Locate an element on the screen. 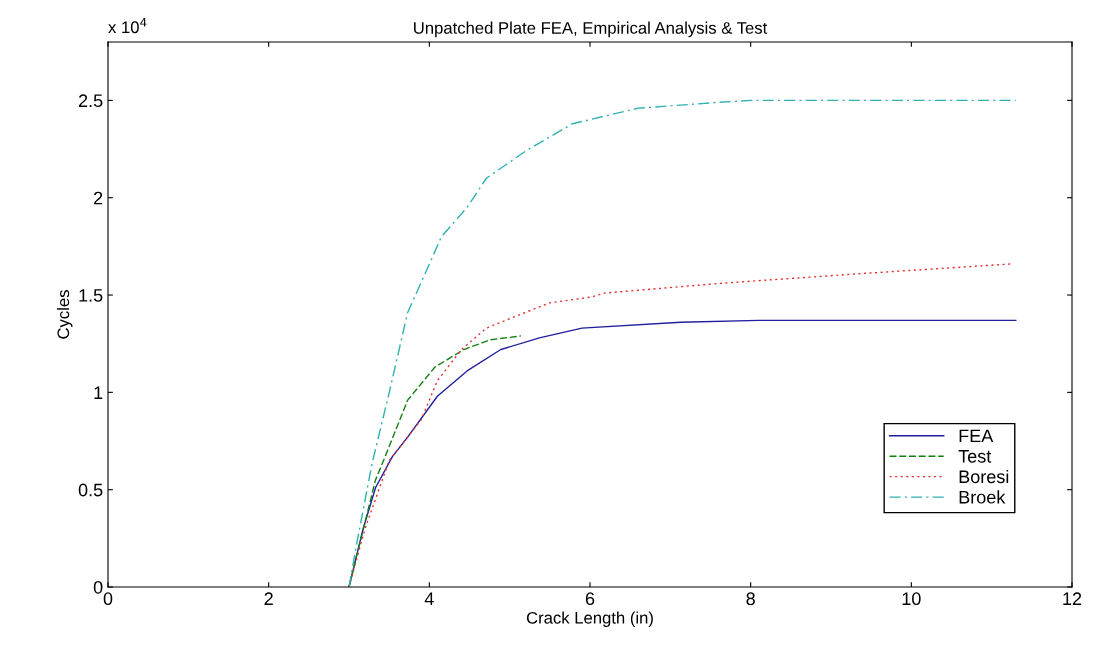  chart-title: Unpatched Plate FEA, Empirical Analysis & Test is located at coordinates (591, 29).